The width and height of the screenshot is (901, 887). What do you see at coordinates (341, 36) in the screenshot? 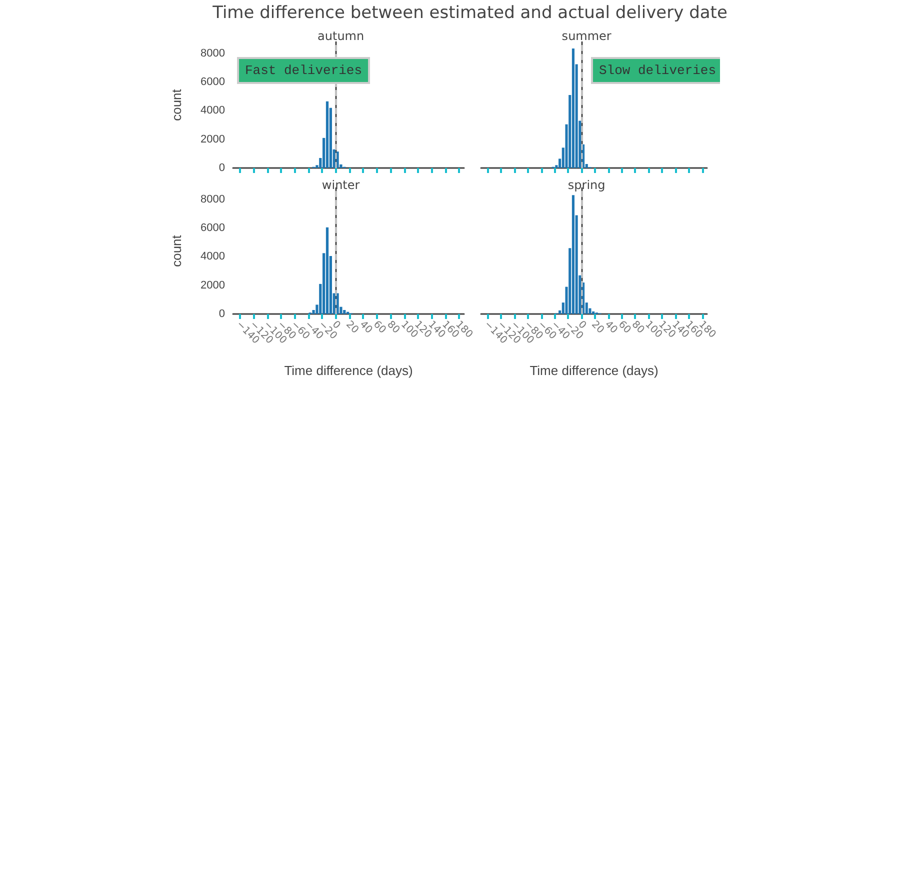
I see `chart-subtitle: autumn` at bounding box center [341, 36].